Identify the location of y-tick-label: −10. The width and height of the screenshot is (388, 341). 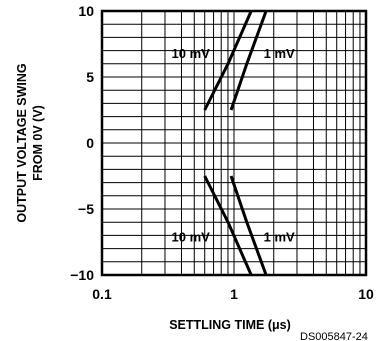
(82, 275).